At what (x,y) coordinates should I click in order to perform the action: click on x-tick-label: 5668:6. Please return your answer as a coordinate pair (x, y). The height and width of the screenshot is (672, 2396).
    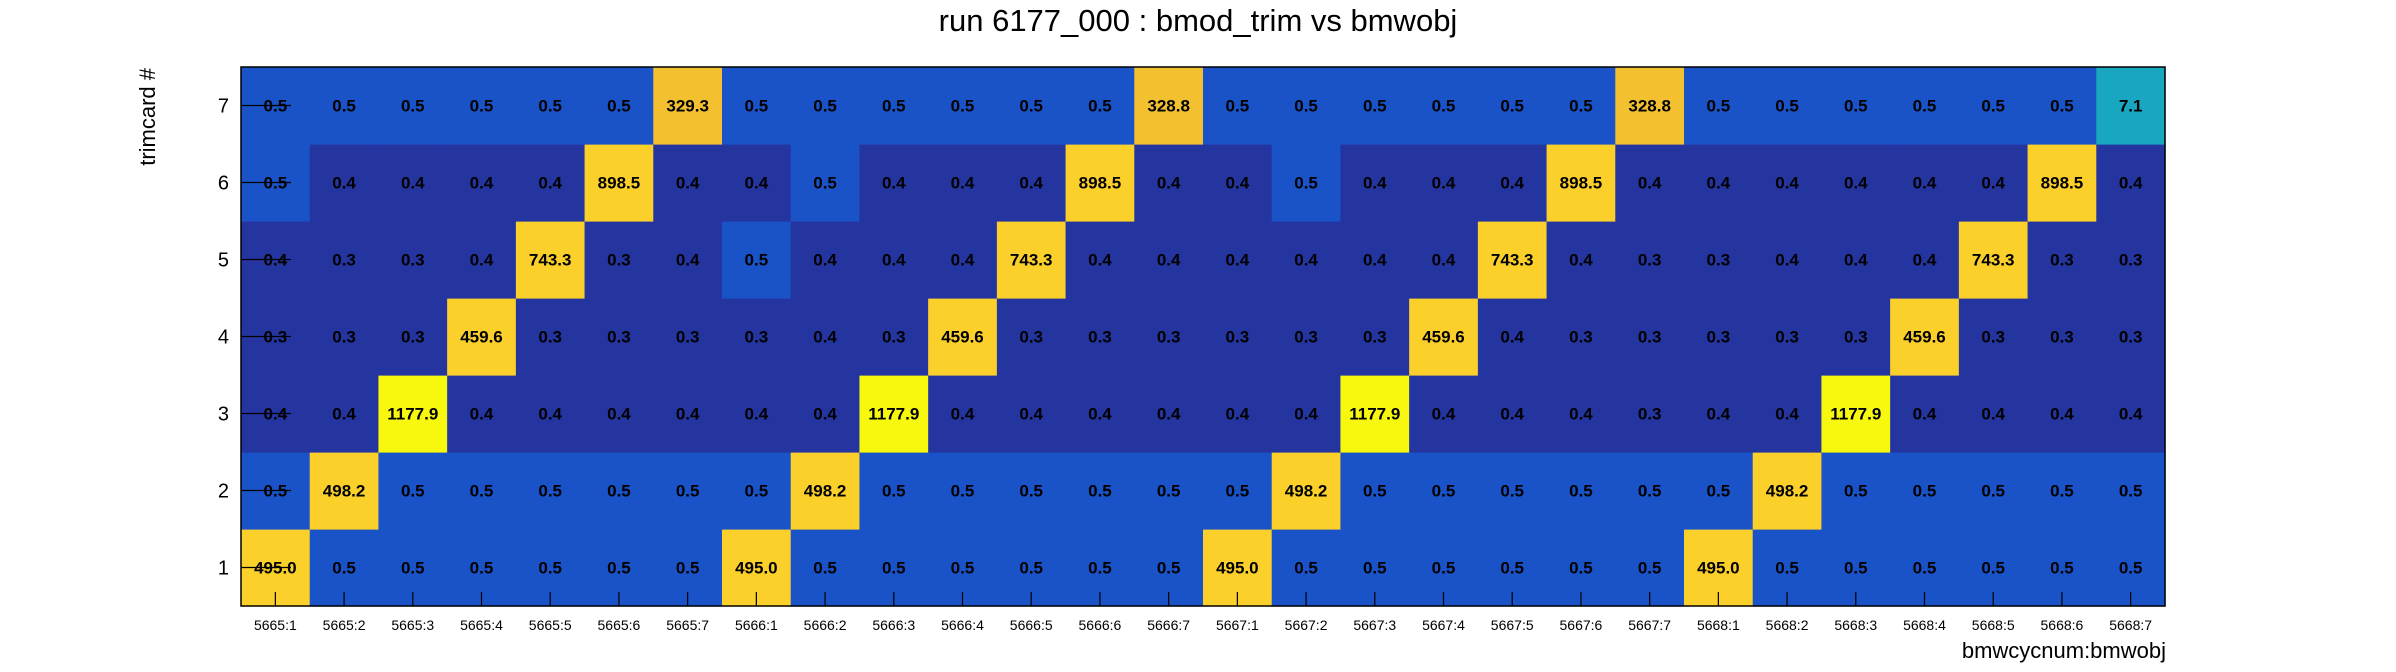
    Looking at the image, I should click on (2062, 625).